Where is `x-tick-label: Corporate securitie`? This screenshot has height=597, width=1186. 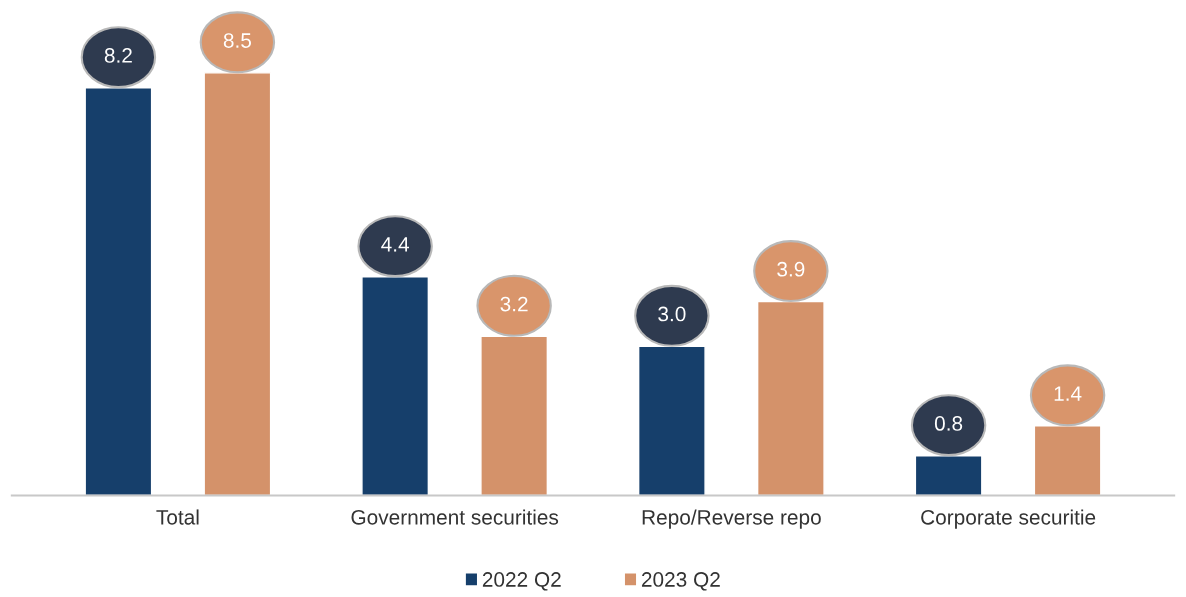
x-tick-label: Corporate securitie is located at coordinates (1008, 519).